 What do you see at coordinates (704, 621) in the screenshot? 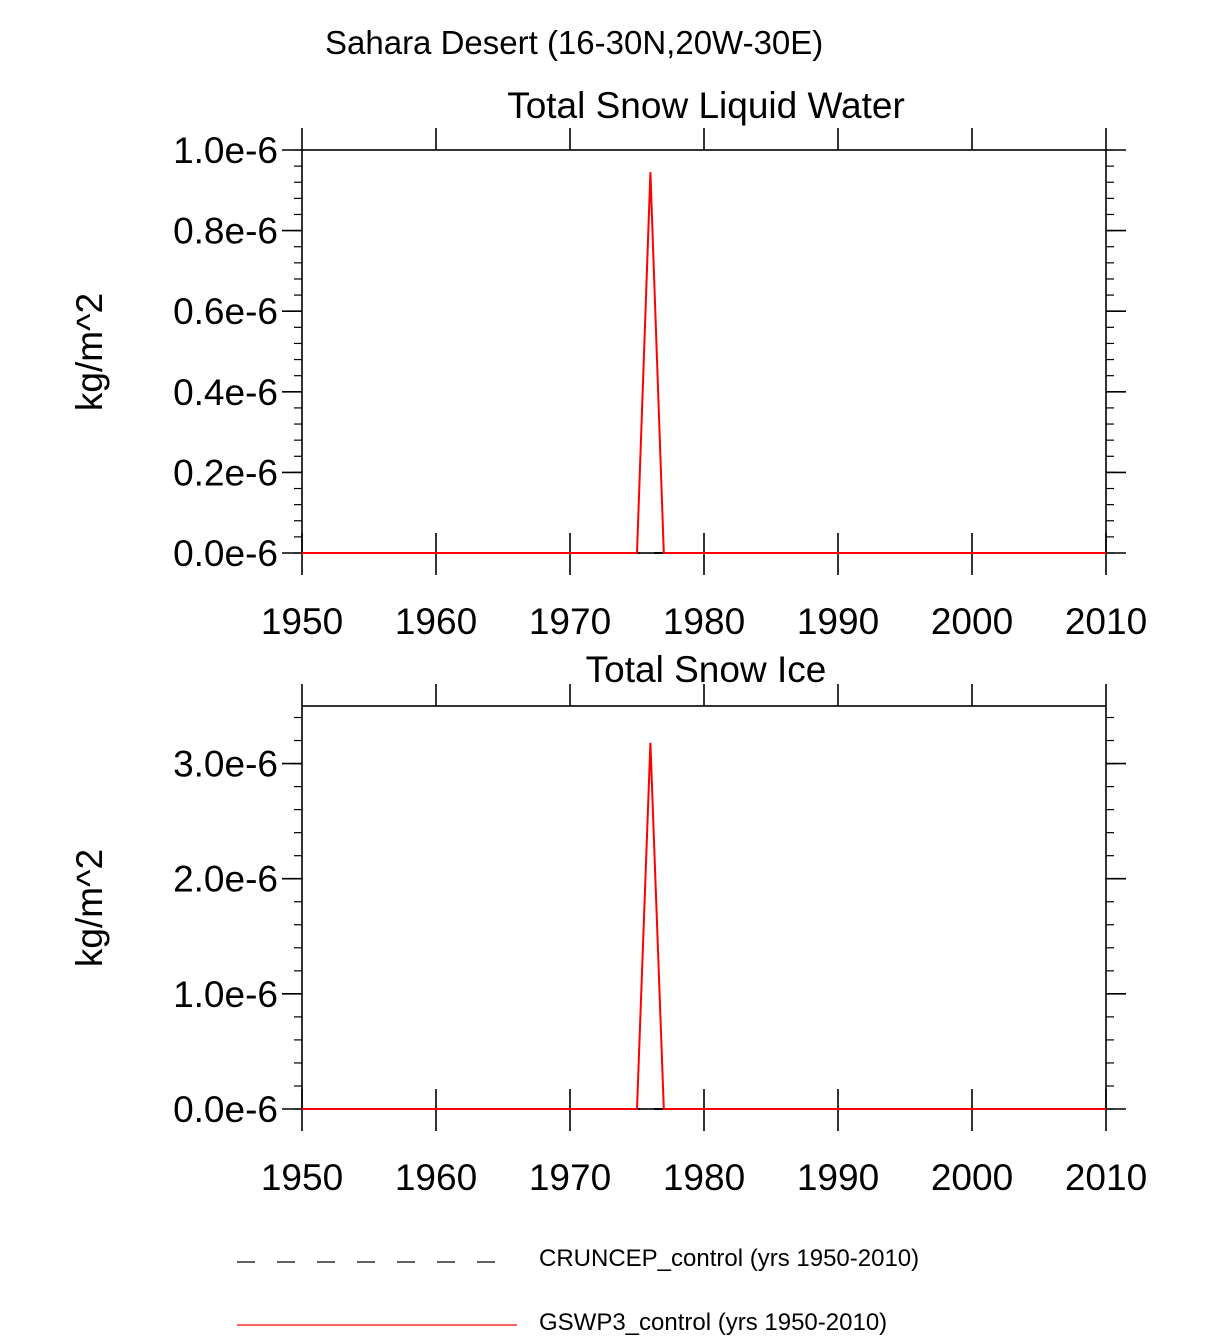
I see `x-tick-label-0-3: 1980` at bounding box center [704, 621].